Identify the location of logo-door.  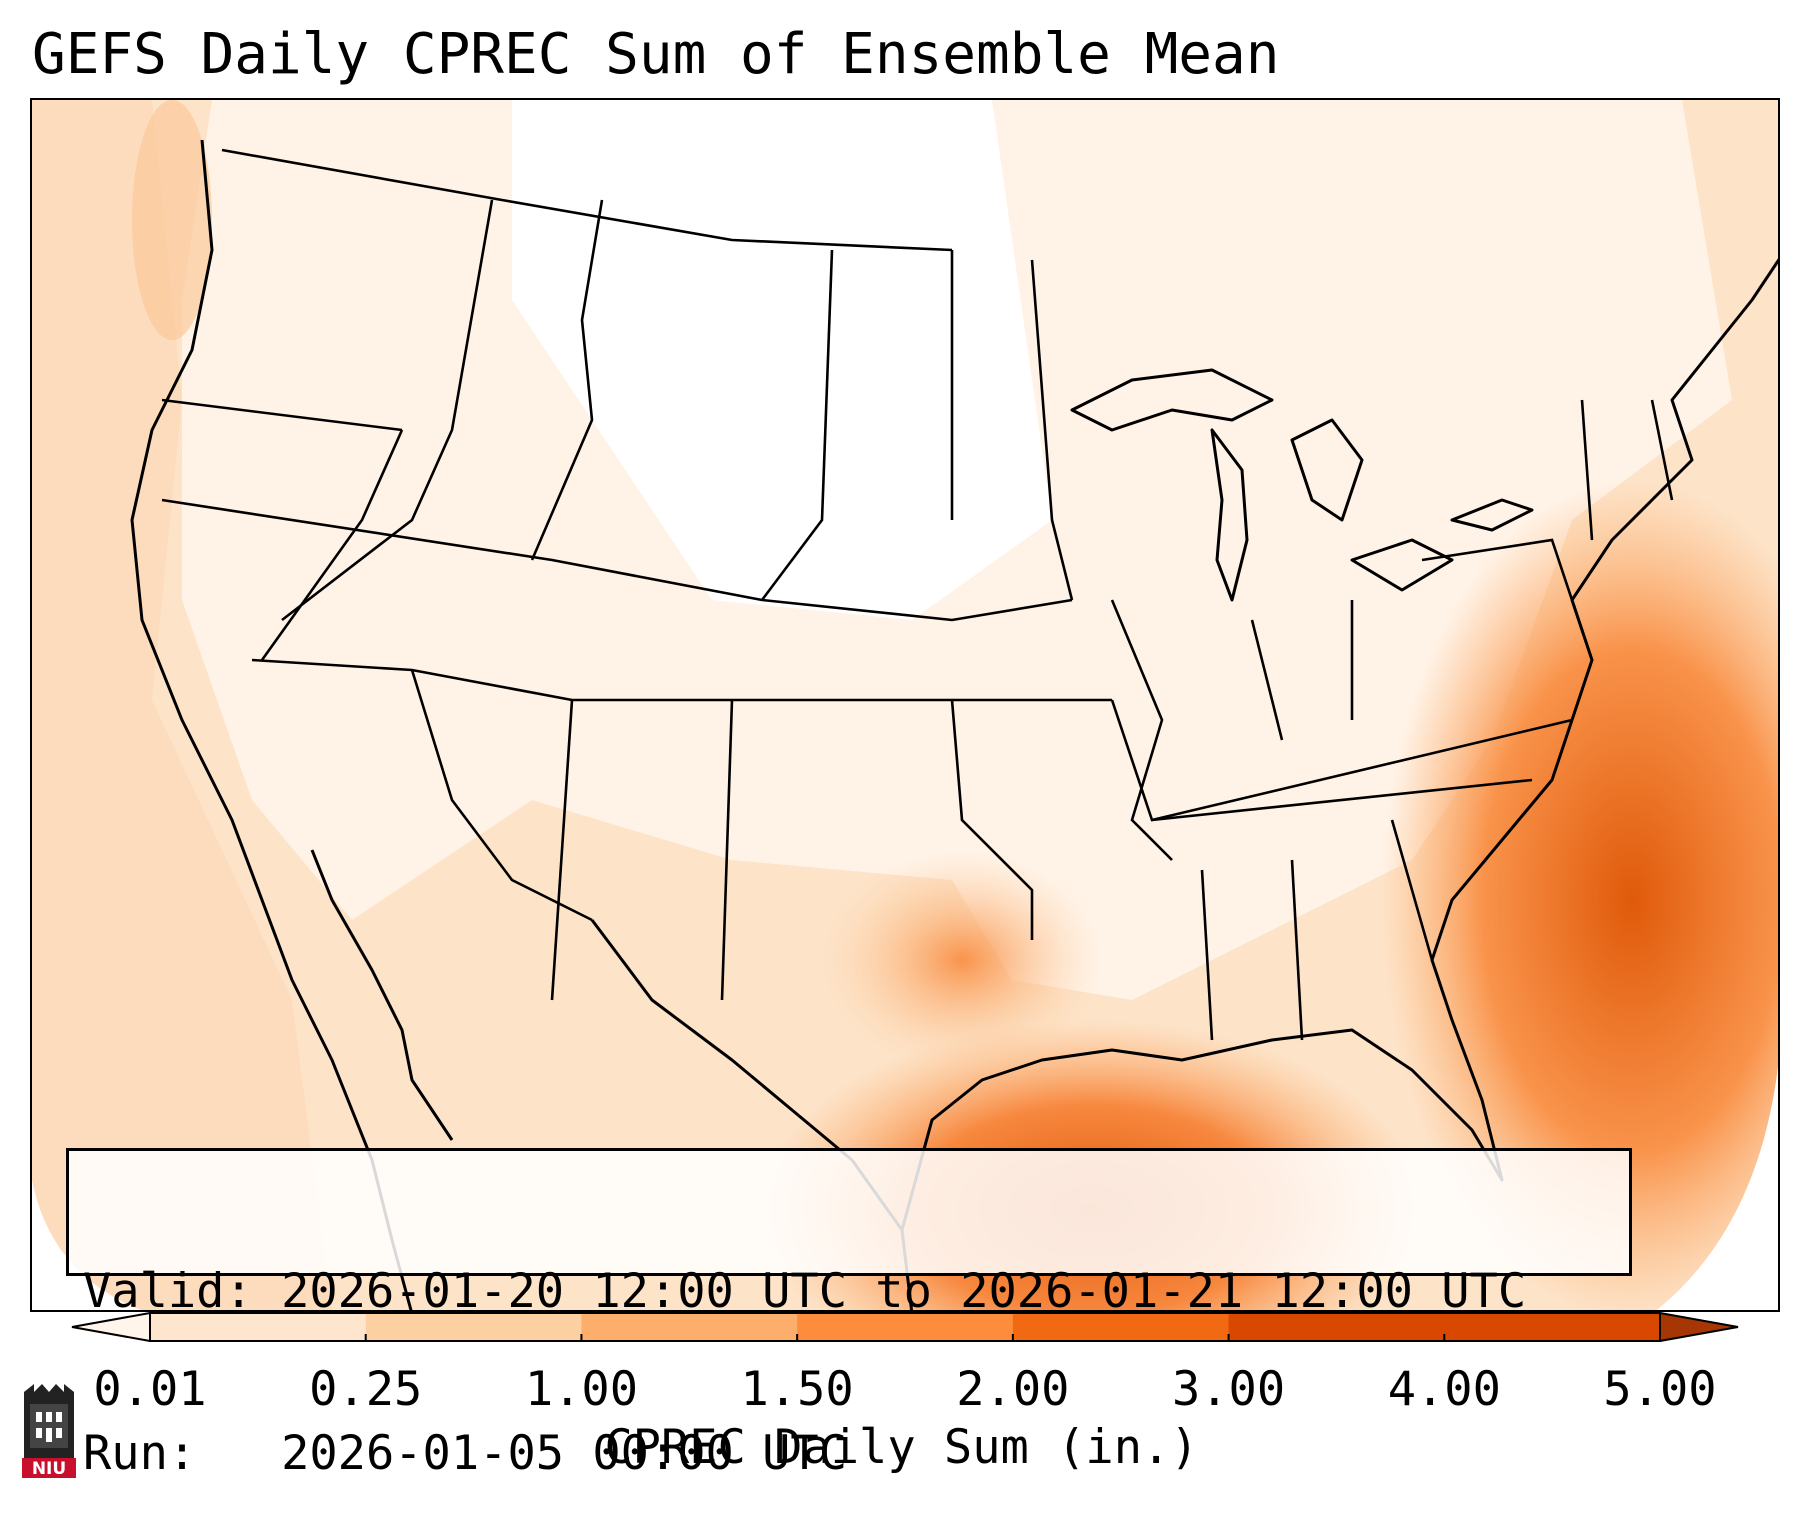
(49, 1435).